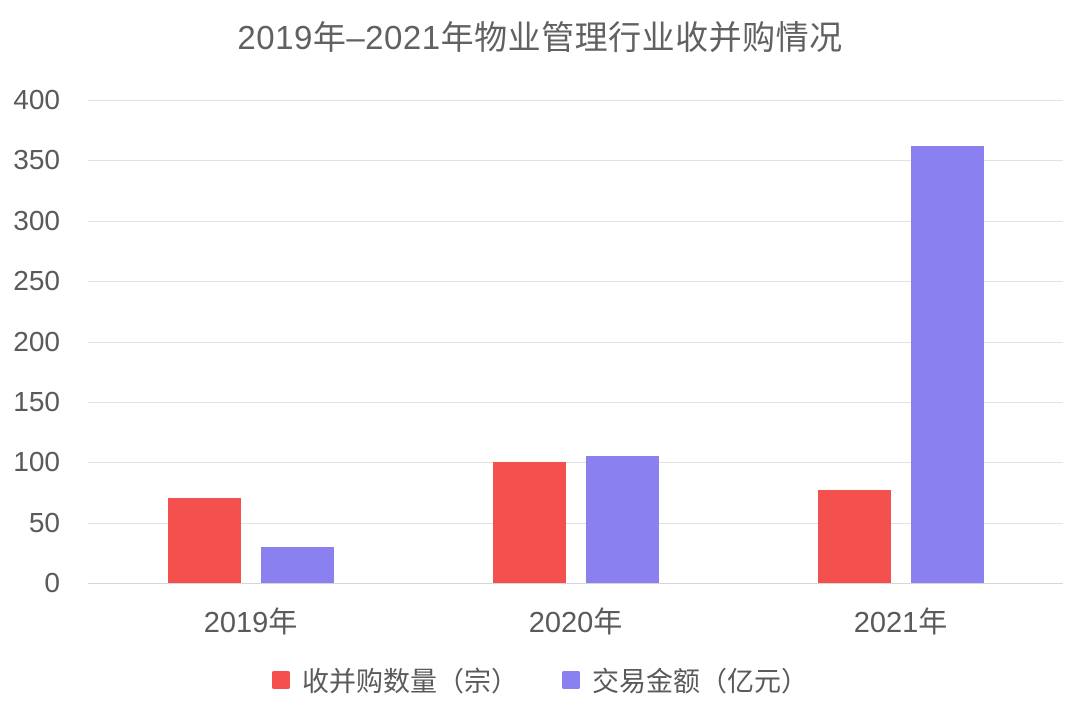 The image size is (1080, 720). I want to click on legend-entry-2: 交易金额（亿元）, so click(685, 679).